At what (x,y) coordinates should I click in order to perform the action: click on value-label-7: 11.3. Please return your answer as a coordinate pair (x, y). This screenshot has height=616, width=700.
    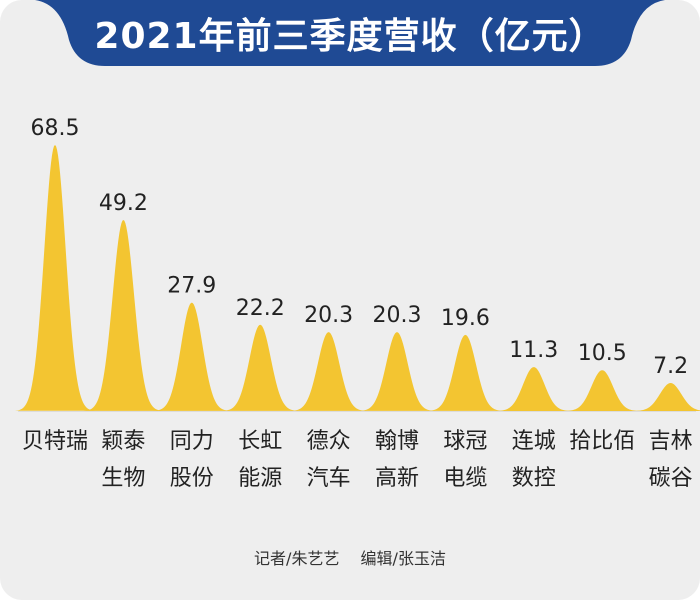
    Looking at the image, I should click on (533, 350).